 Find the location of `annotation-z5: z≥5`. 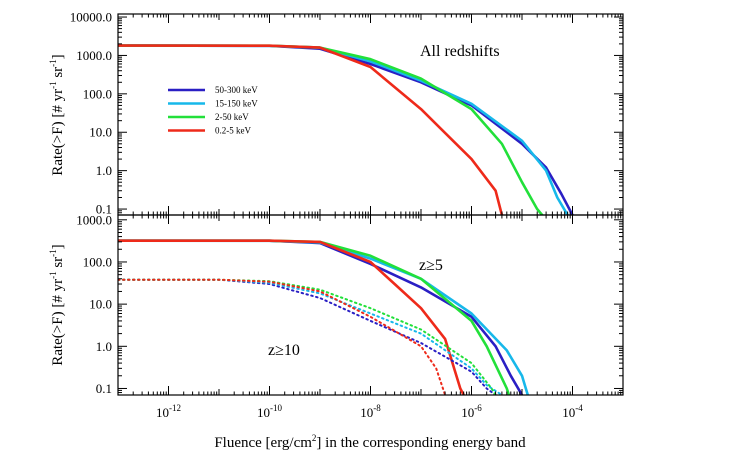

annotation-z5: z≥5 is located at coordinates (431, 265).